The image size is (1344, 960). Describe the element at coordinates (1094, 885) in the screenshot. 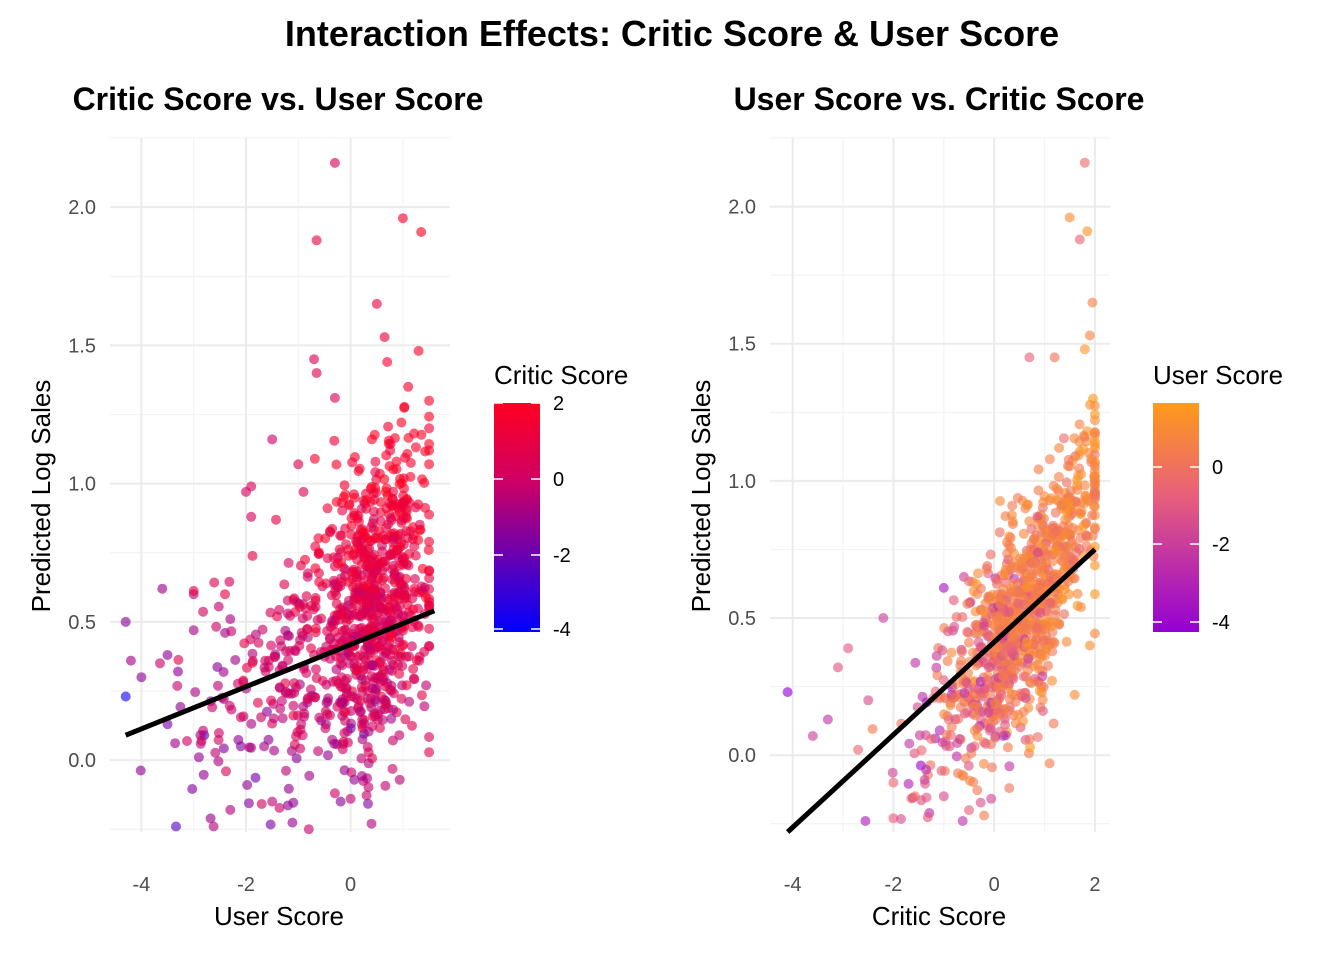

I see `right-x-tick-label: 2` at that location.